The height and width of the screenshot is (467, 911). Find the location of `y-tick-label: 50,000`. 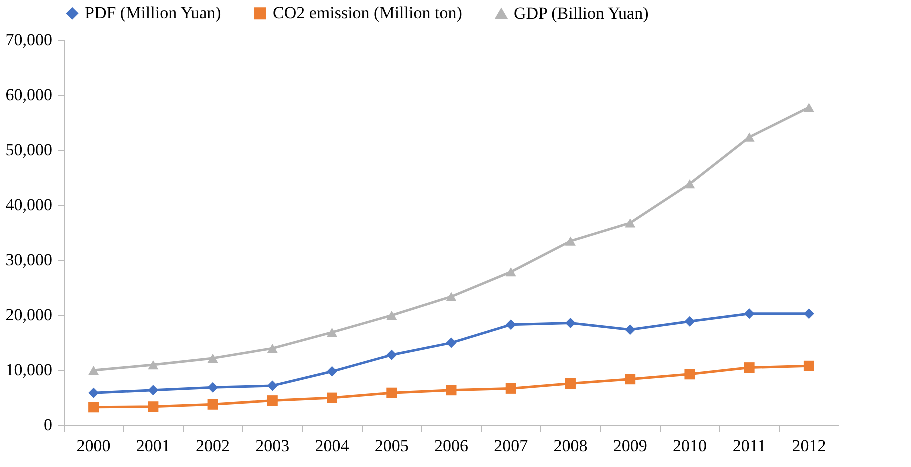

y-tick-label: 50,000 is located at coordinates (29, 150).